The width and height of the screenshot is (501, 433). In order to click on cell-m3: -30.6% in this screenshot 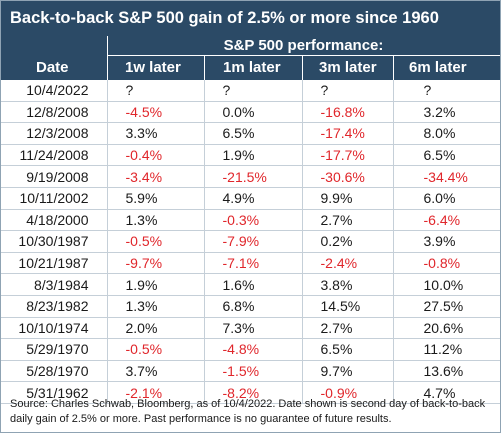, I will do `click(348, 176)`.